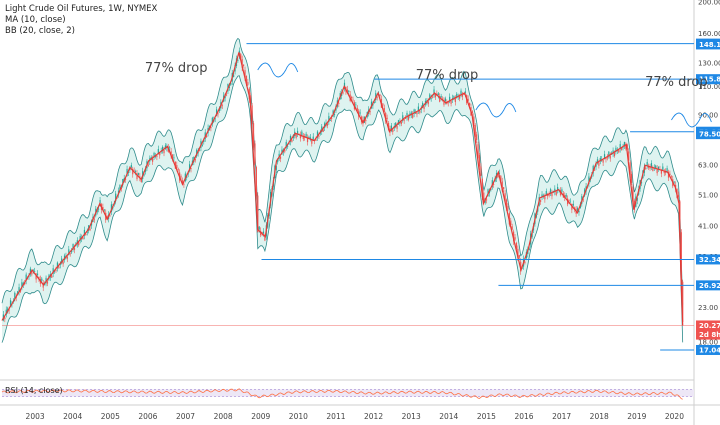 The image size is (720, 425). What do you see at coordinates (185, 416) in the screenshot?
I see `x-tick-label: 2007` at bounding box center [185, 416].